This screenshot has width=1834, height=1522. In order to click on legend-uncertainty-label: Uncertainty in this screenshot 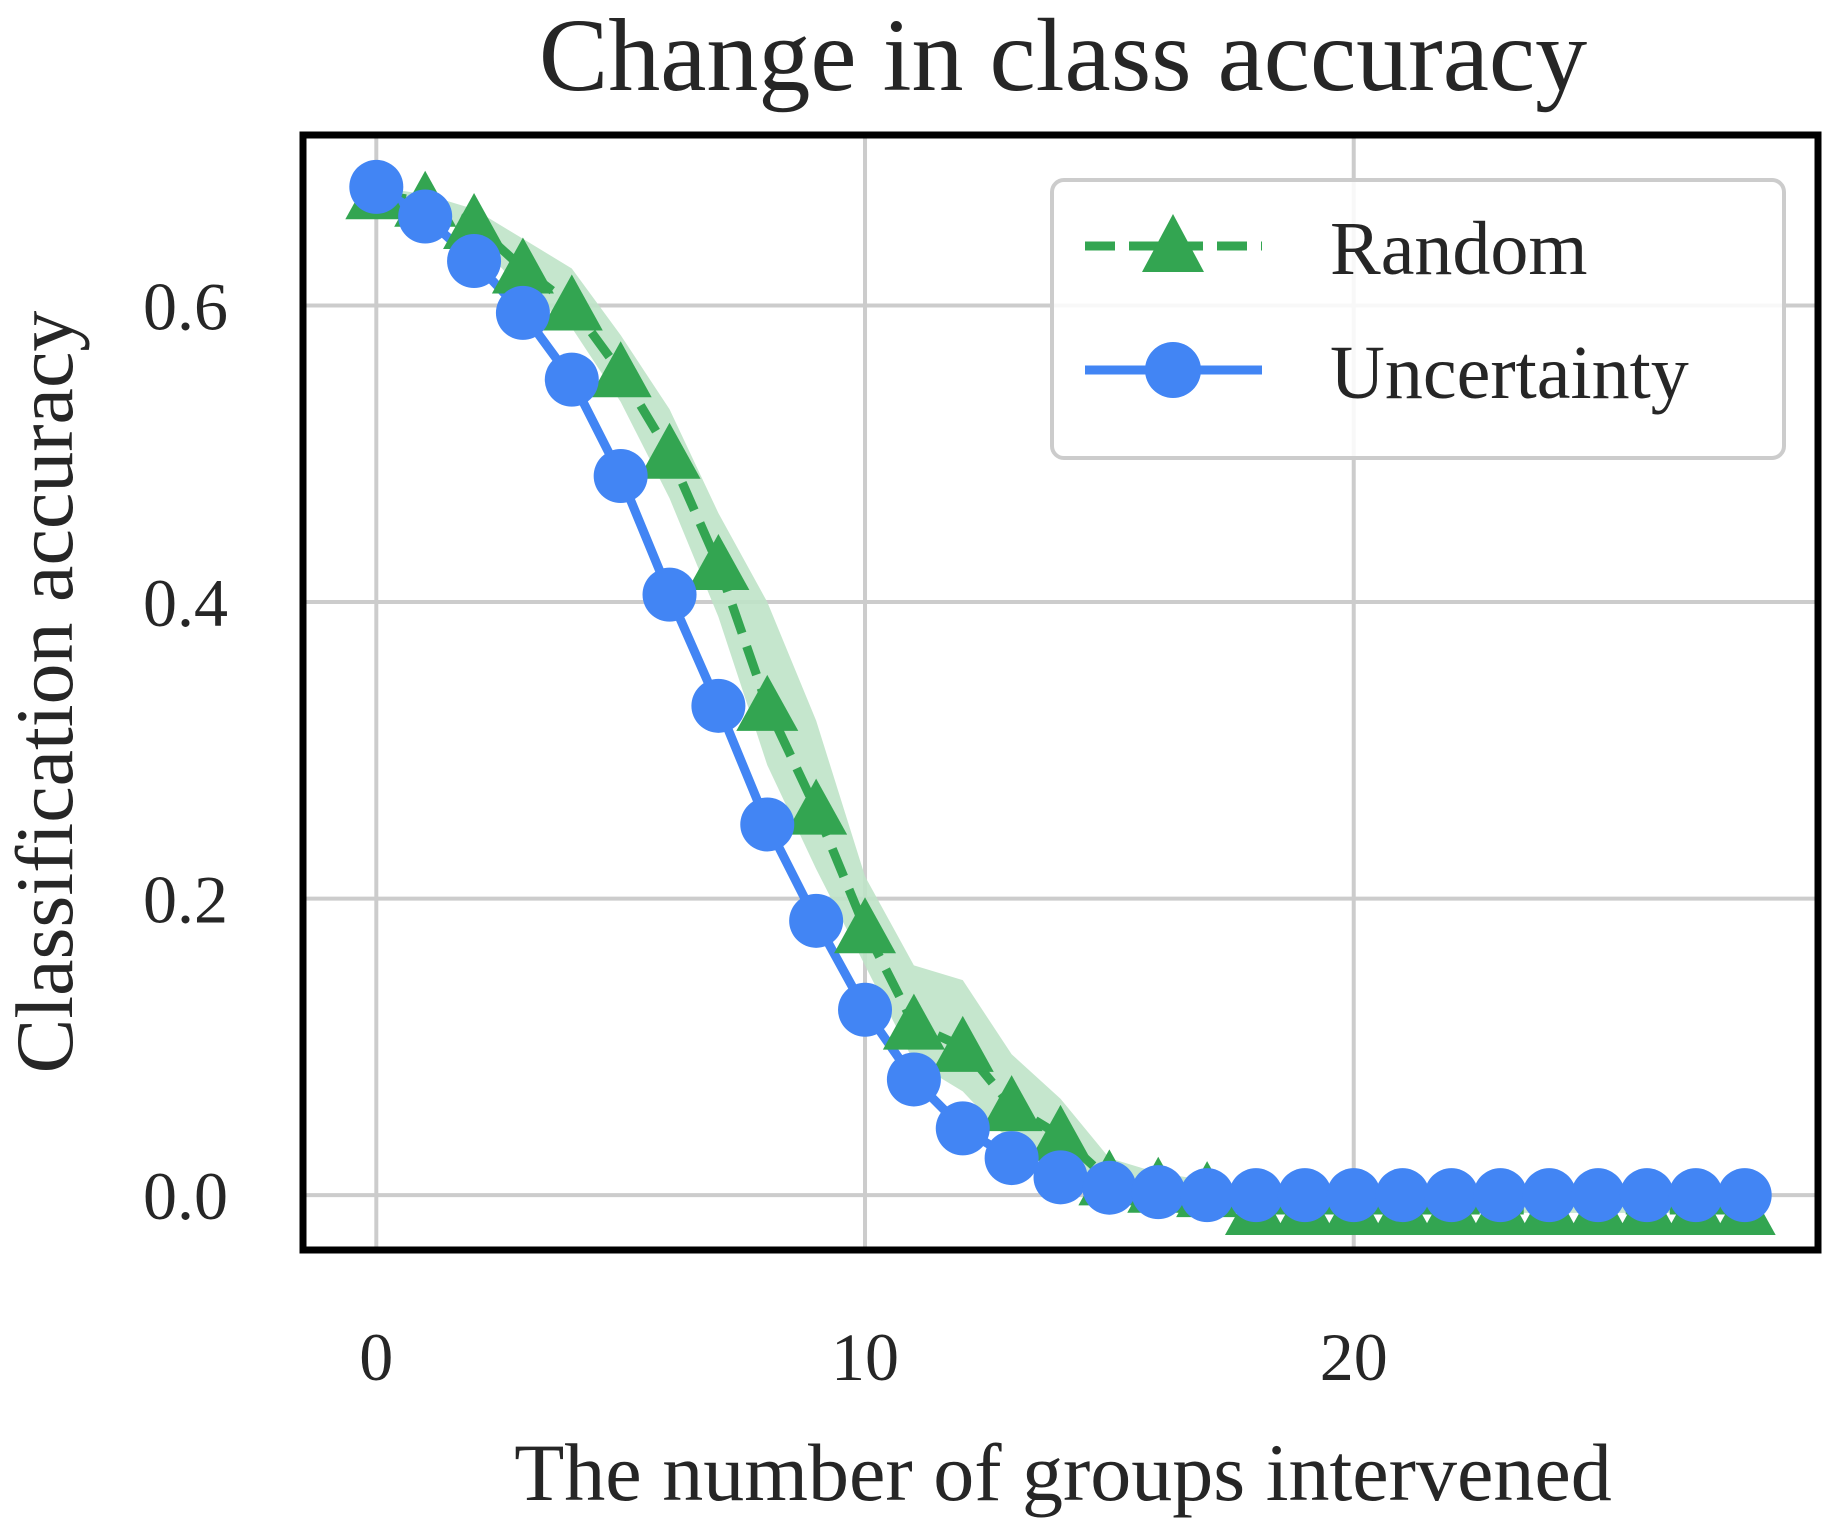, I will do `click(1509, 373)`.